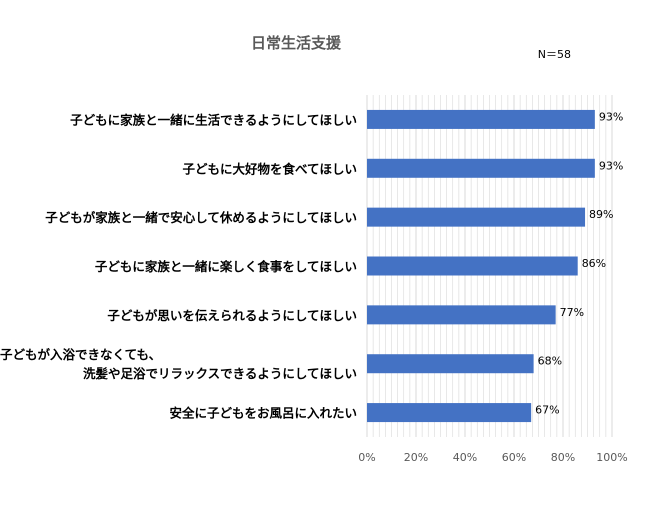 The width and height of the screenshot is (668, 522). I want to click on value-label: 68%, so click(550, 361).